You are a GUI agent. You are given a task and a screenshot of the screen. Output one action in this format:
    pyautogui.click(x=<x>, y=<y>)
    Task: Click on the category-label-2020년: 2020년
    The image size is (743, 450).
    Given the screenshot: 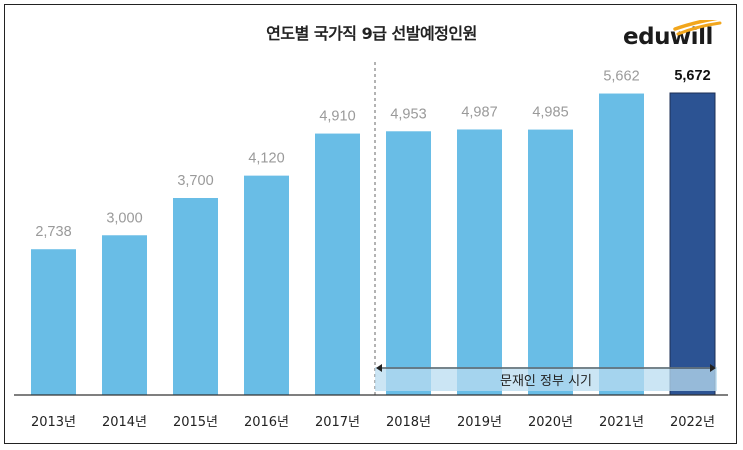 What is the action you would take?
    pyautogui.click(x=550, y=422)
    